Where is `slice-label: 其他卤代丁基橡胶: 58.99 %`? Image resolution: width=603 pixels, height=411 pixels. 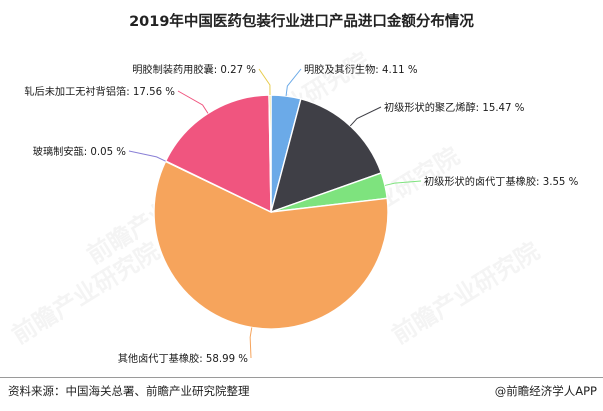
slice-label: 其他卤代丁基橡胶: 58.99 % is located at coordinates (183, 358).